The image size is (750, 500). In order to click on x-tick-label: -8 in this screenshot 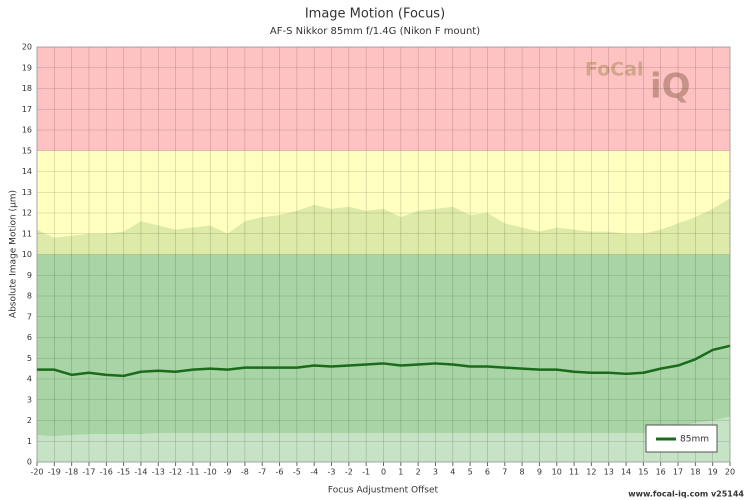, I will do `click(245, 472)`.